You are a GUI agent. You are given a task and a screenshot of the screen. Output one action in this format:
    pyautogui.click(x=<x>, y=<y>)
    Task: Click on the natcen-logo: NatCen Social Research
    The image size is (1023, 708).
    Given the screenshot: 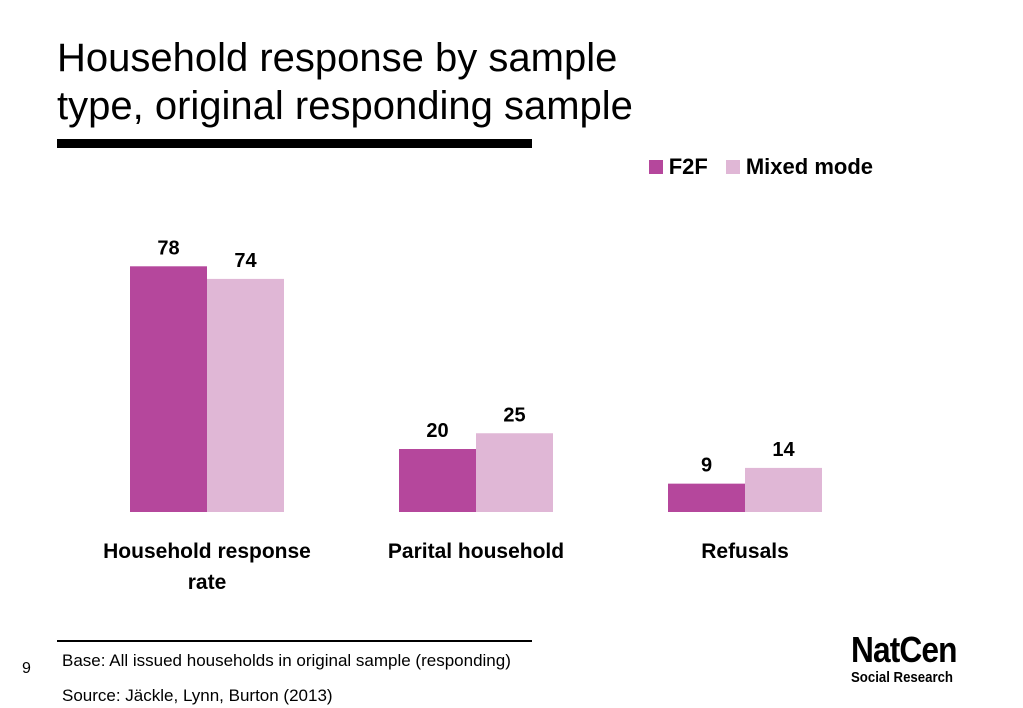 What is the action you would take?
    pyautogui.click(x=911, y=657)
    